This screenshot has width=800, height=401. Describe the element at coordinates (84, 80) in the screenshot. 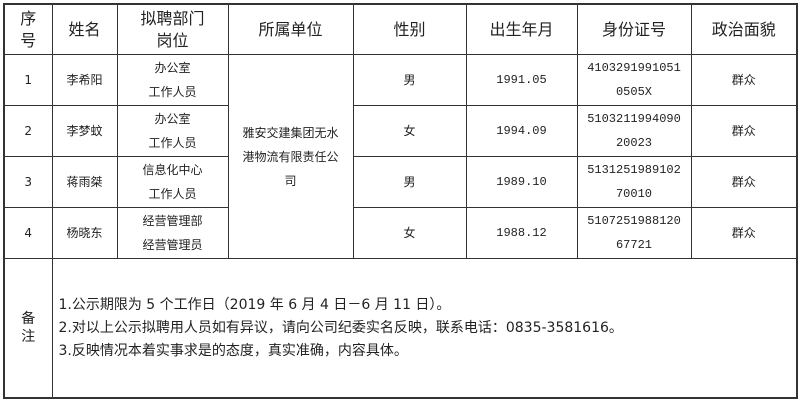

I see `name-cell: 李希阳` at that location.